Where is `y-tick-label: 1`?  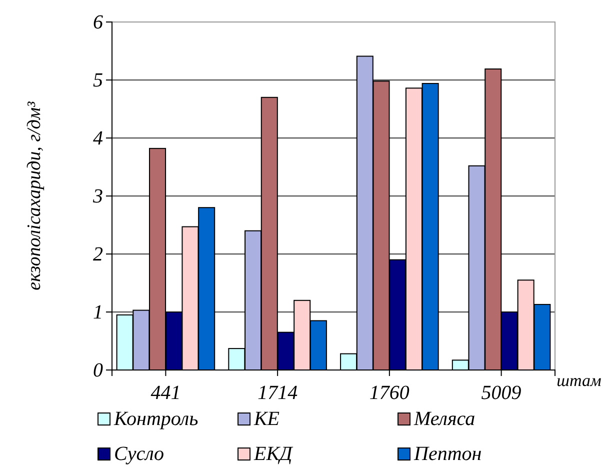
y-tick-label: 1 is located at coordinates (98, 312).